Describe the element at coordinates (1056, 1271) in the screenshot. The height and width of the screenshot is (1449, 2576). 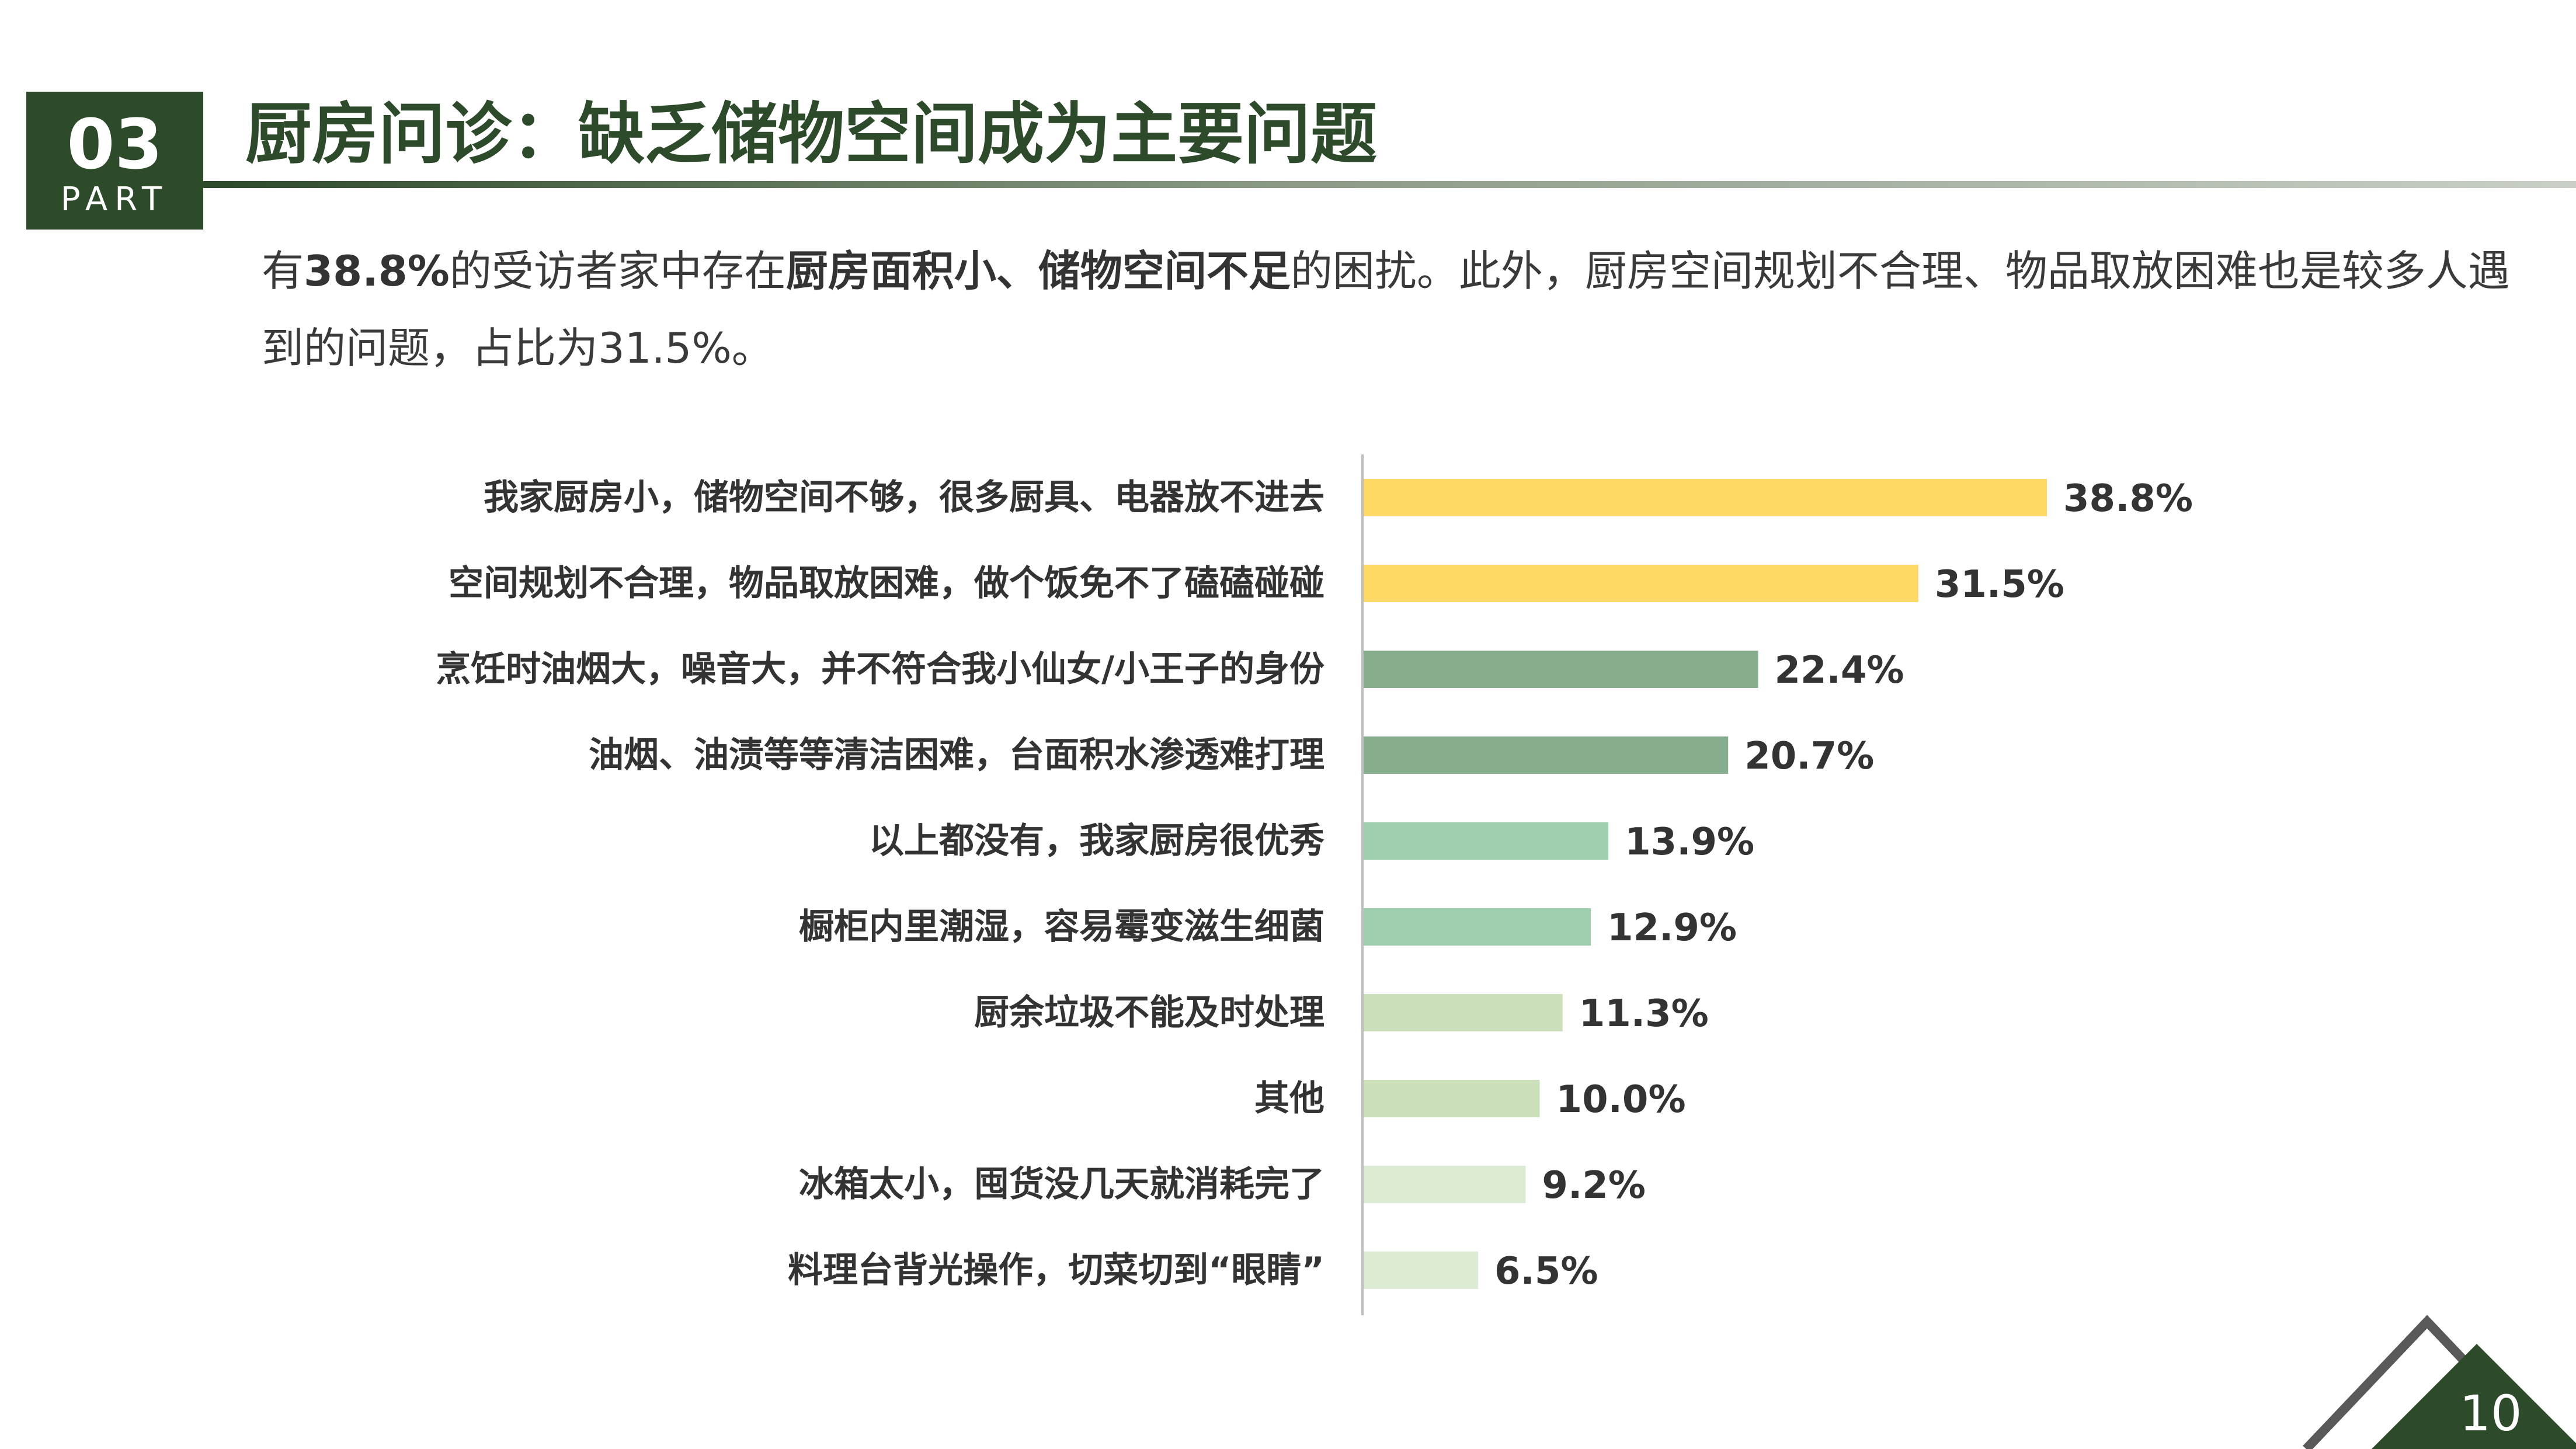
I see `category-label-10: 料理台背光操作，切菜切到“眼睛”` at that location.